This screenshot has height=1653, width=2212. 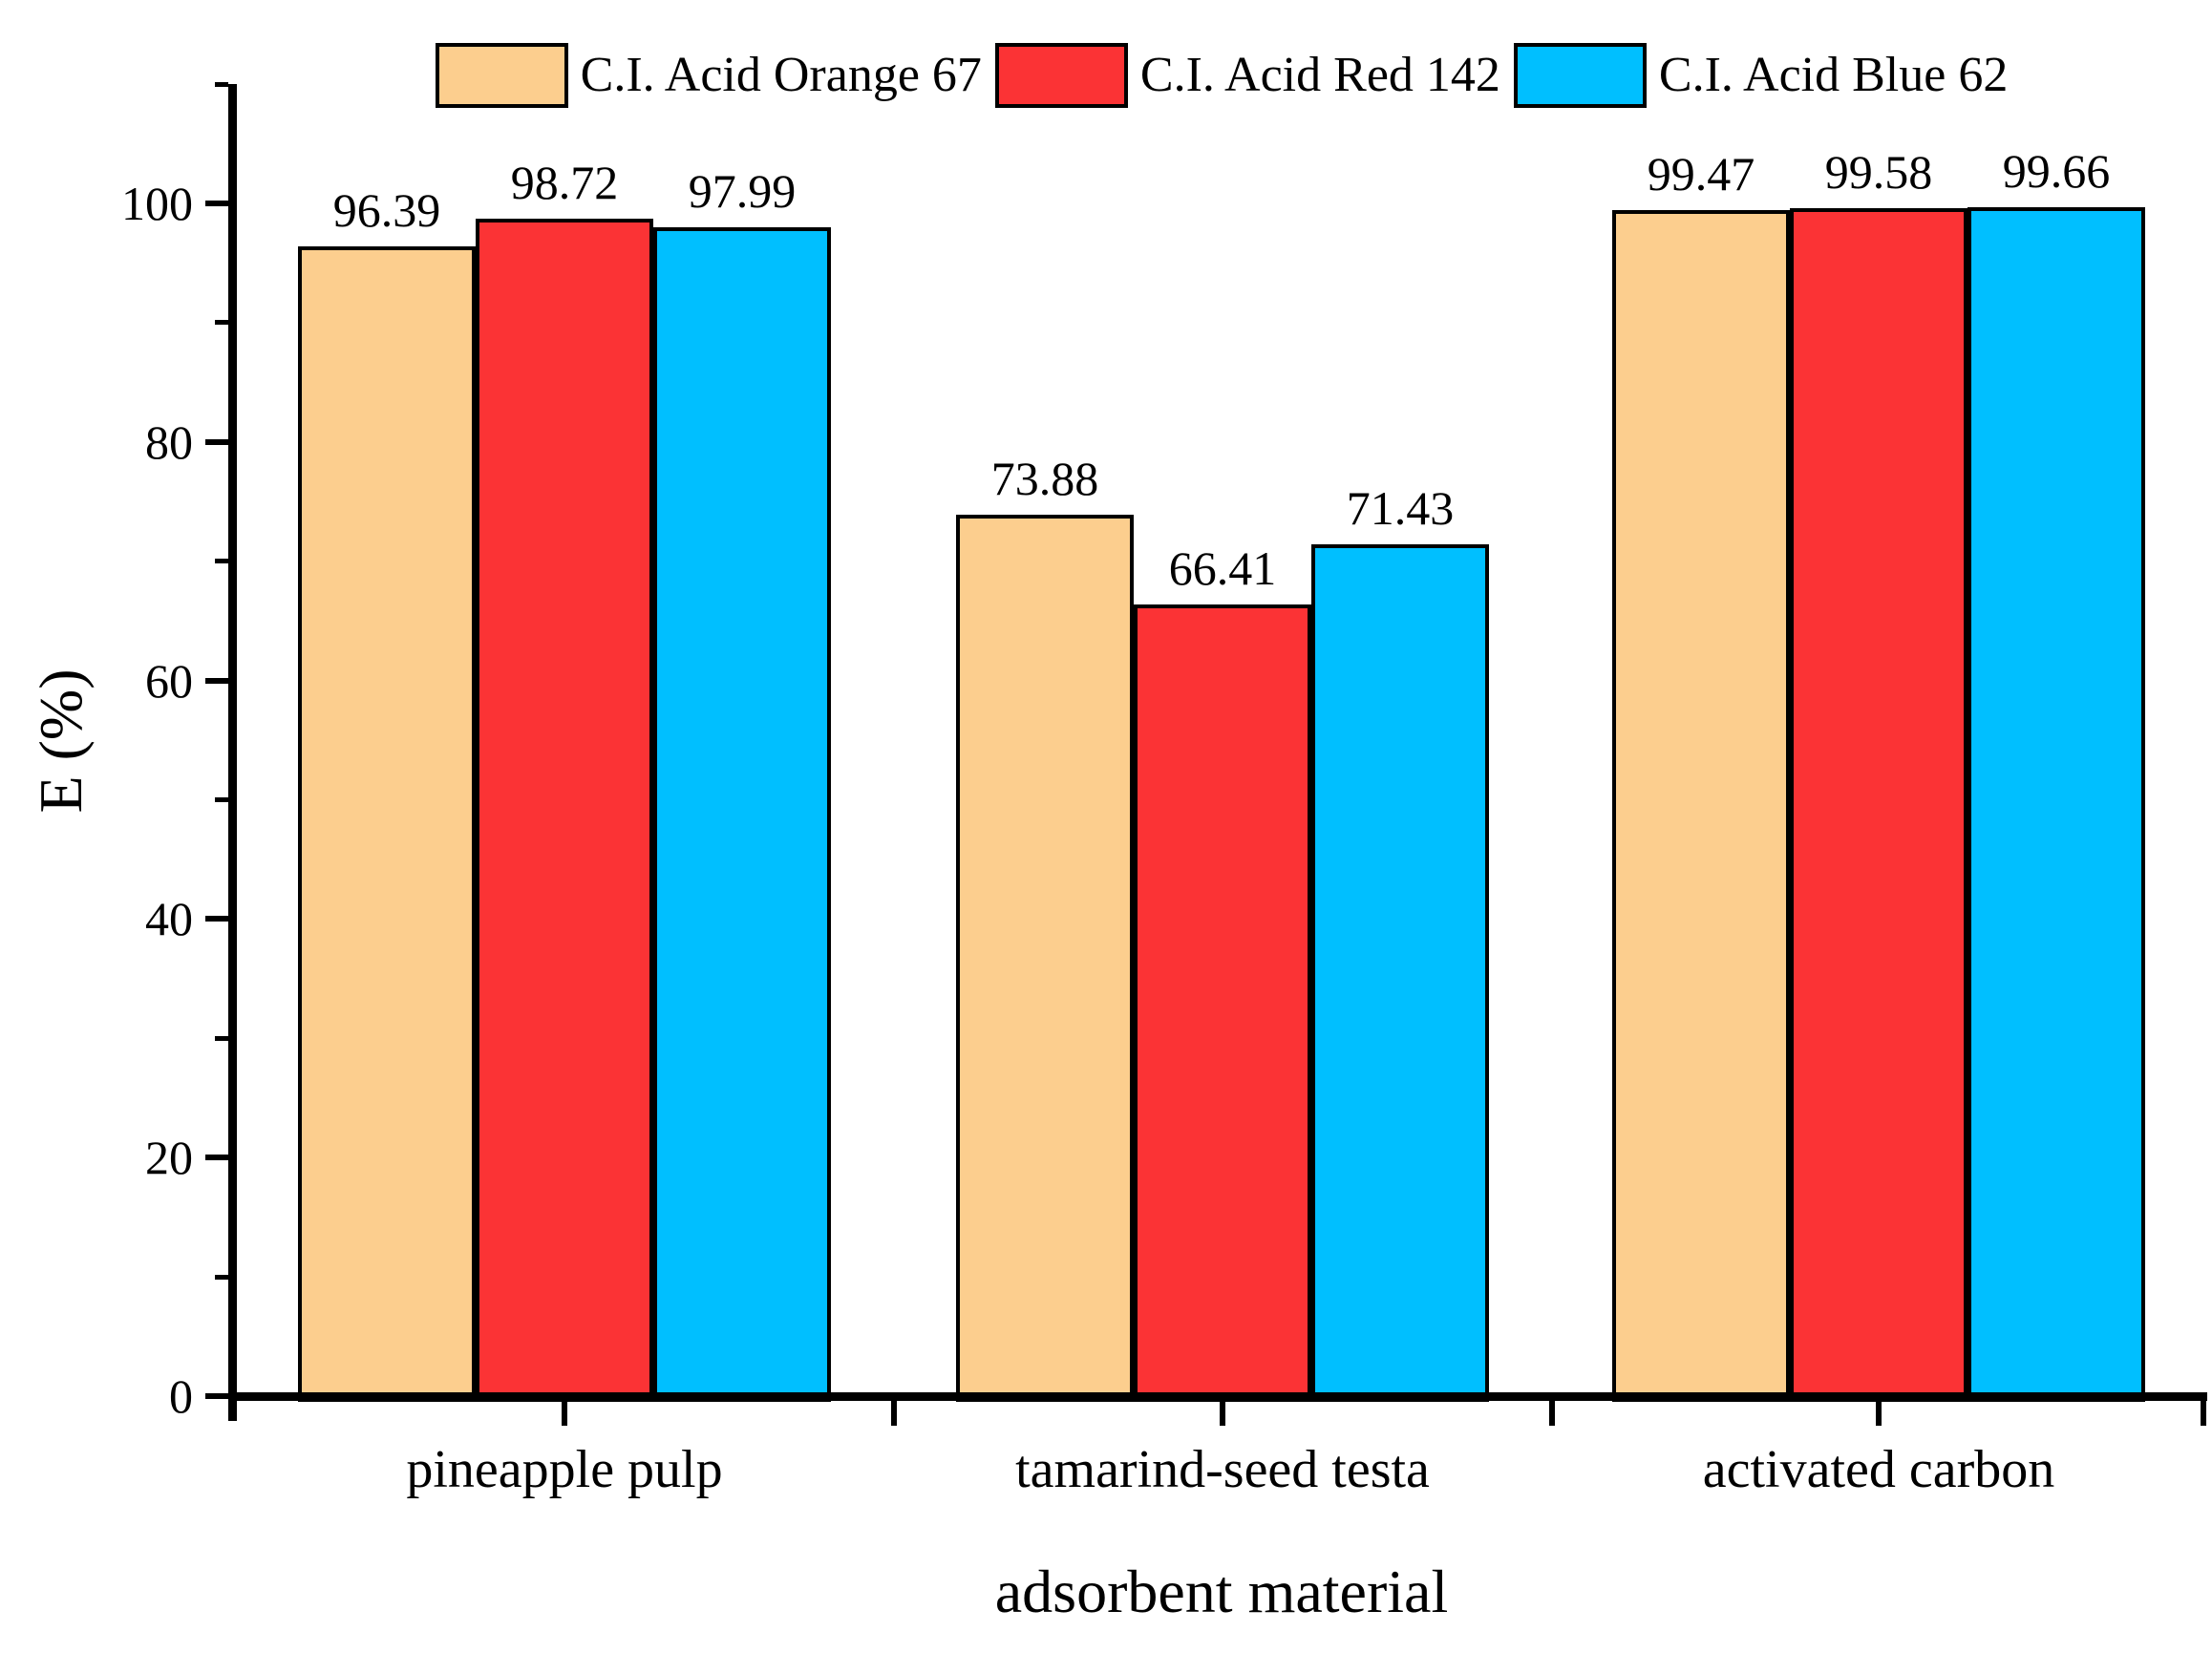 What do you see at coordinates (1045, 959) in the screenshot?
I see `bar-series1-cat2` at bounding box center [1045, 959].